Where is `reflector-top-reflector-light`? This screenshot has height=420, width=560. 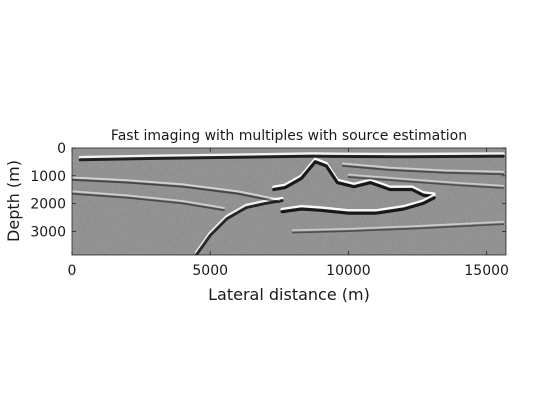 reflector-top-reflector-light is located at coordinates (291, 155).